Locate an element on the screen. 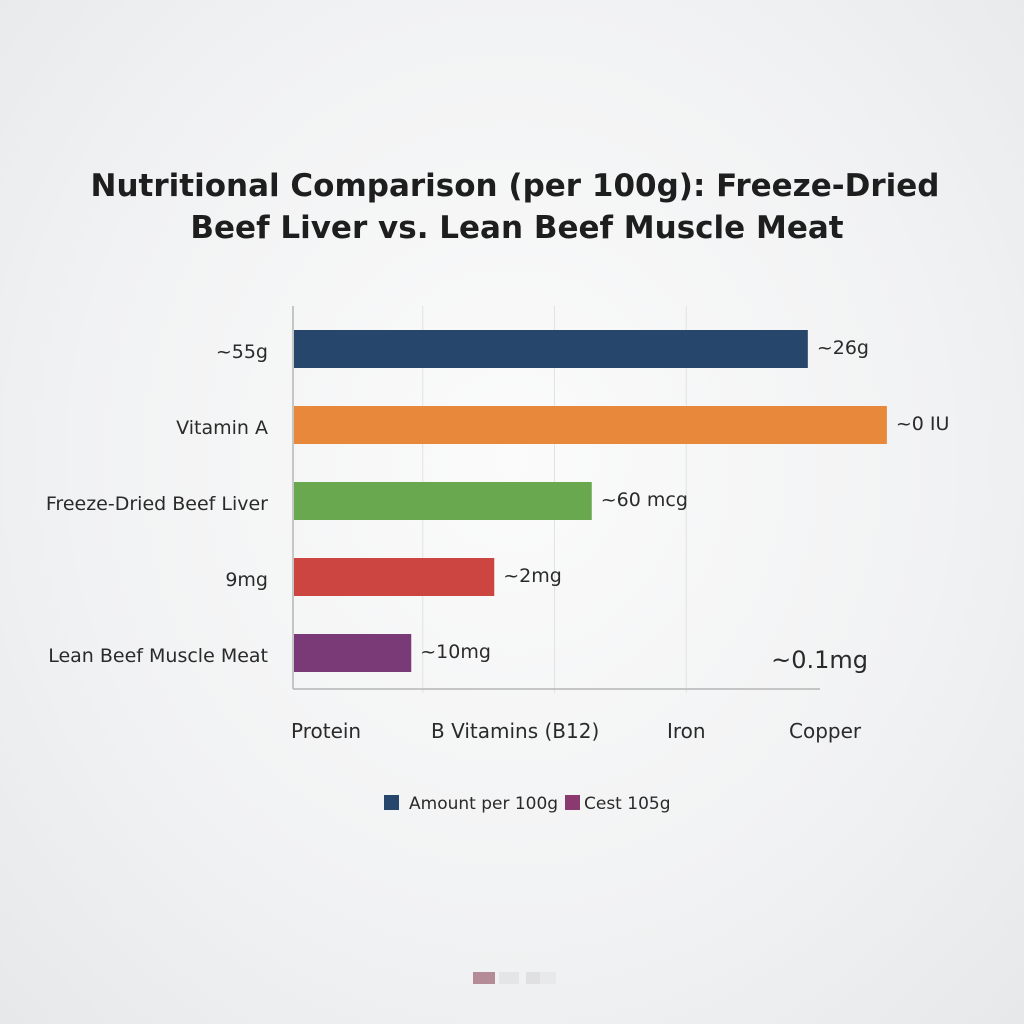 Image resolution: width=1024 pixels, height=1024 pixels. x-tick-label: Protein is located at coordinates (326, 731).